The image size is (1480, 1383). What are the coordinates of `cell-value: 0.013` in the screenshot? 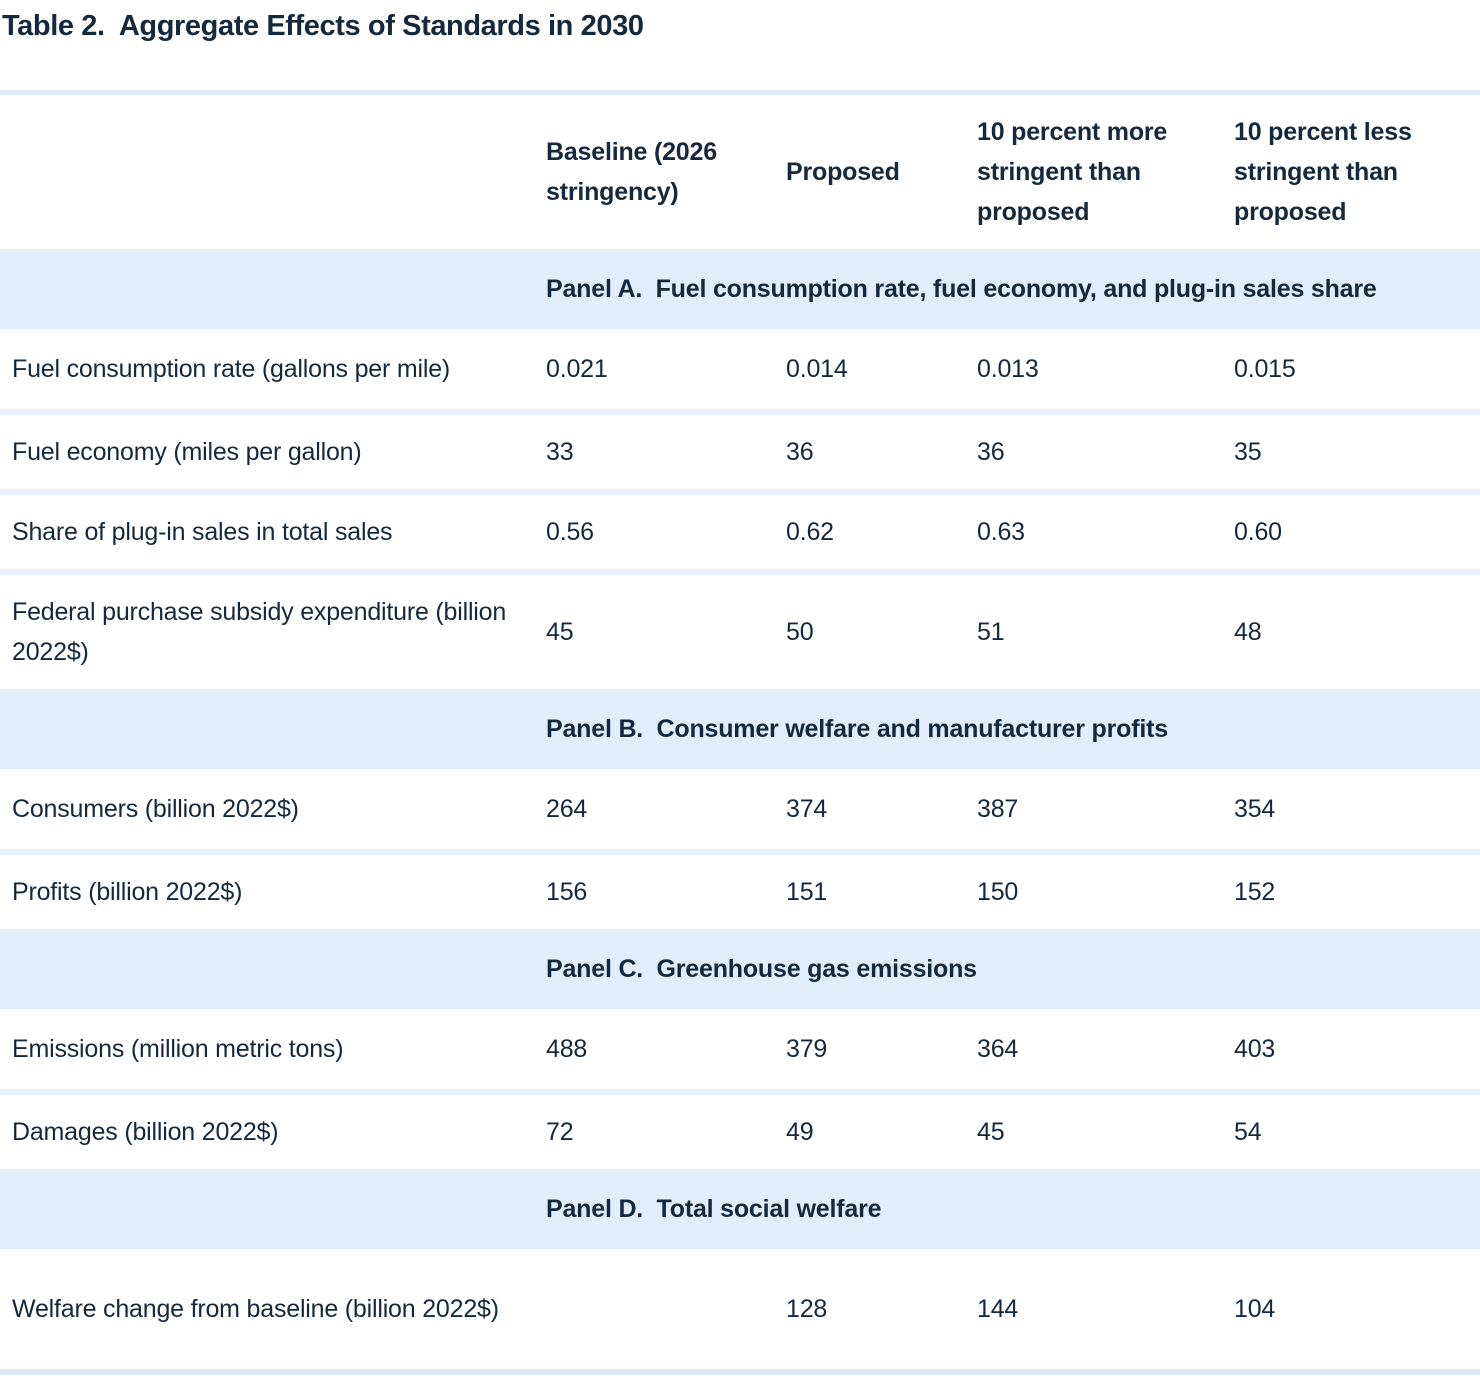 It's located at (1008, 368).